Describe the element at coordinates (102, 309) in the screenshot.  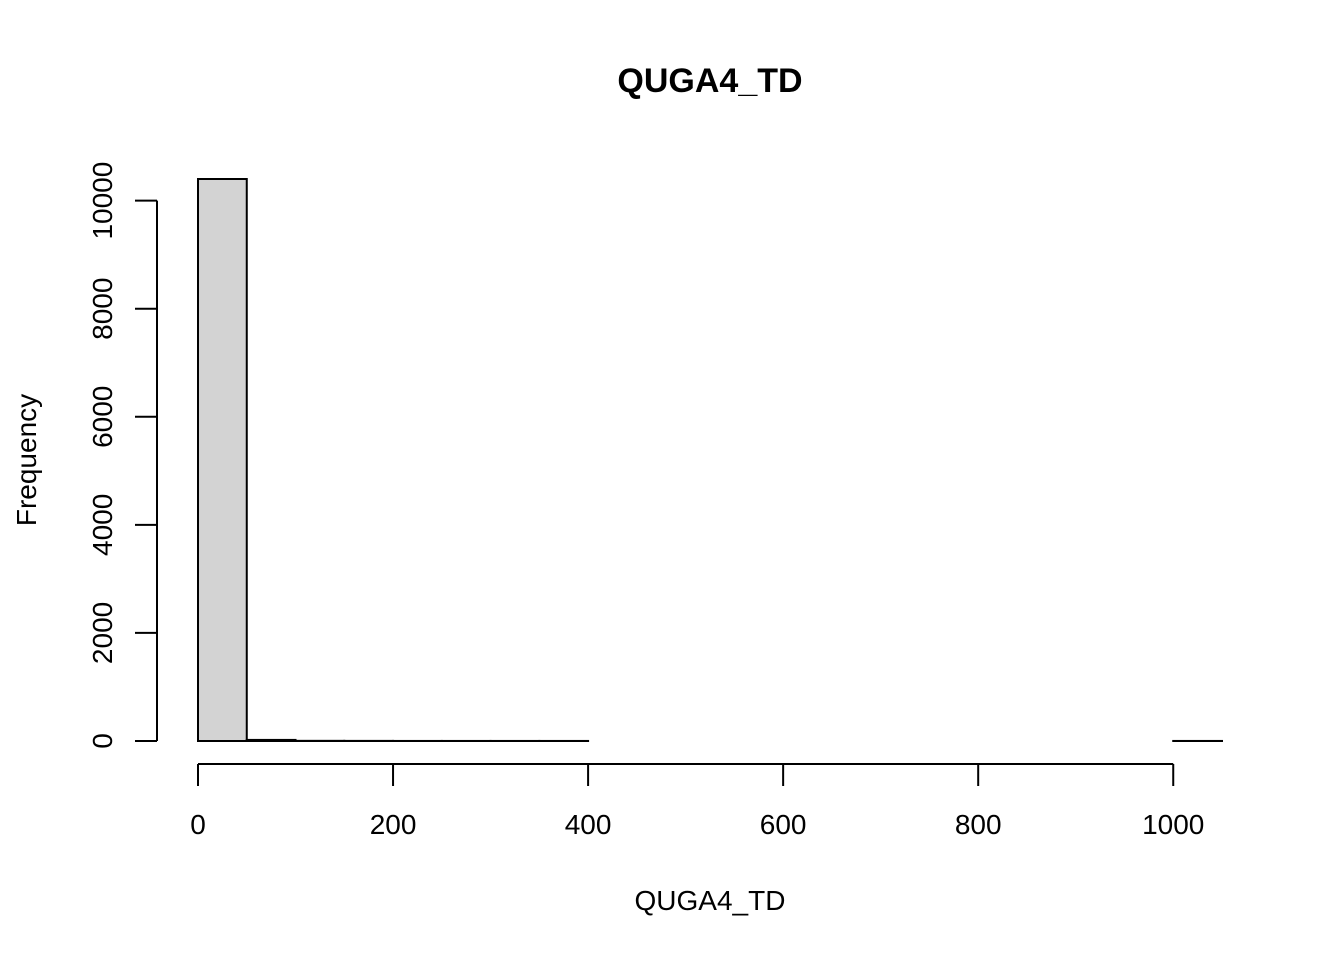
I see `y-tick-label: 8000` at that location.